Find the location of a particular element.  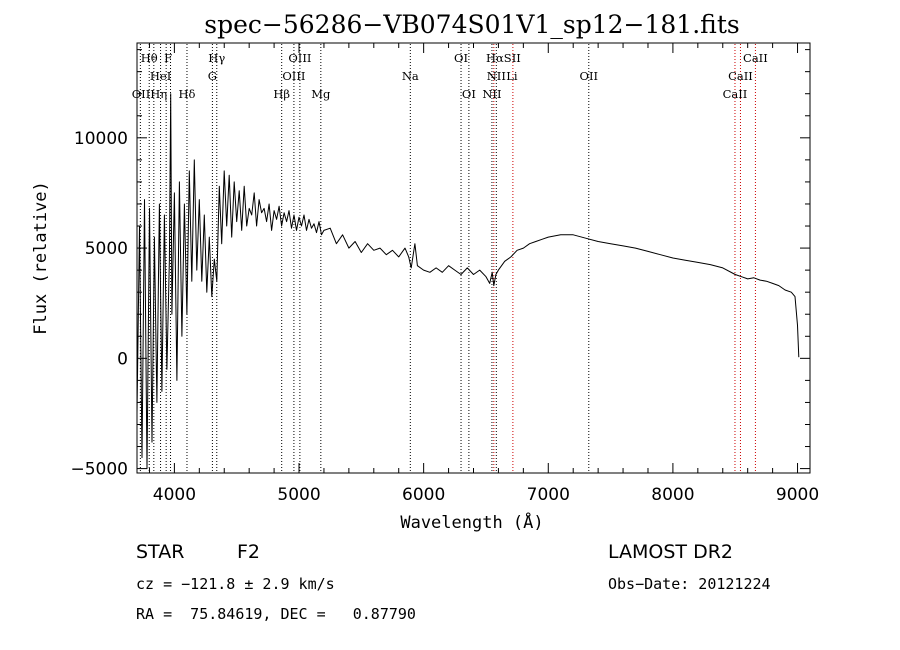

y-tick-label: −5000 is located at coordinates (99, 470).